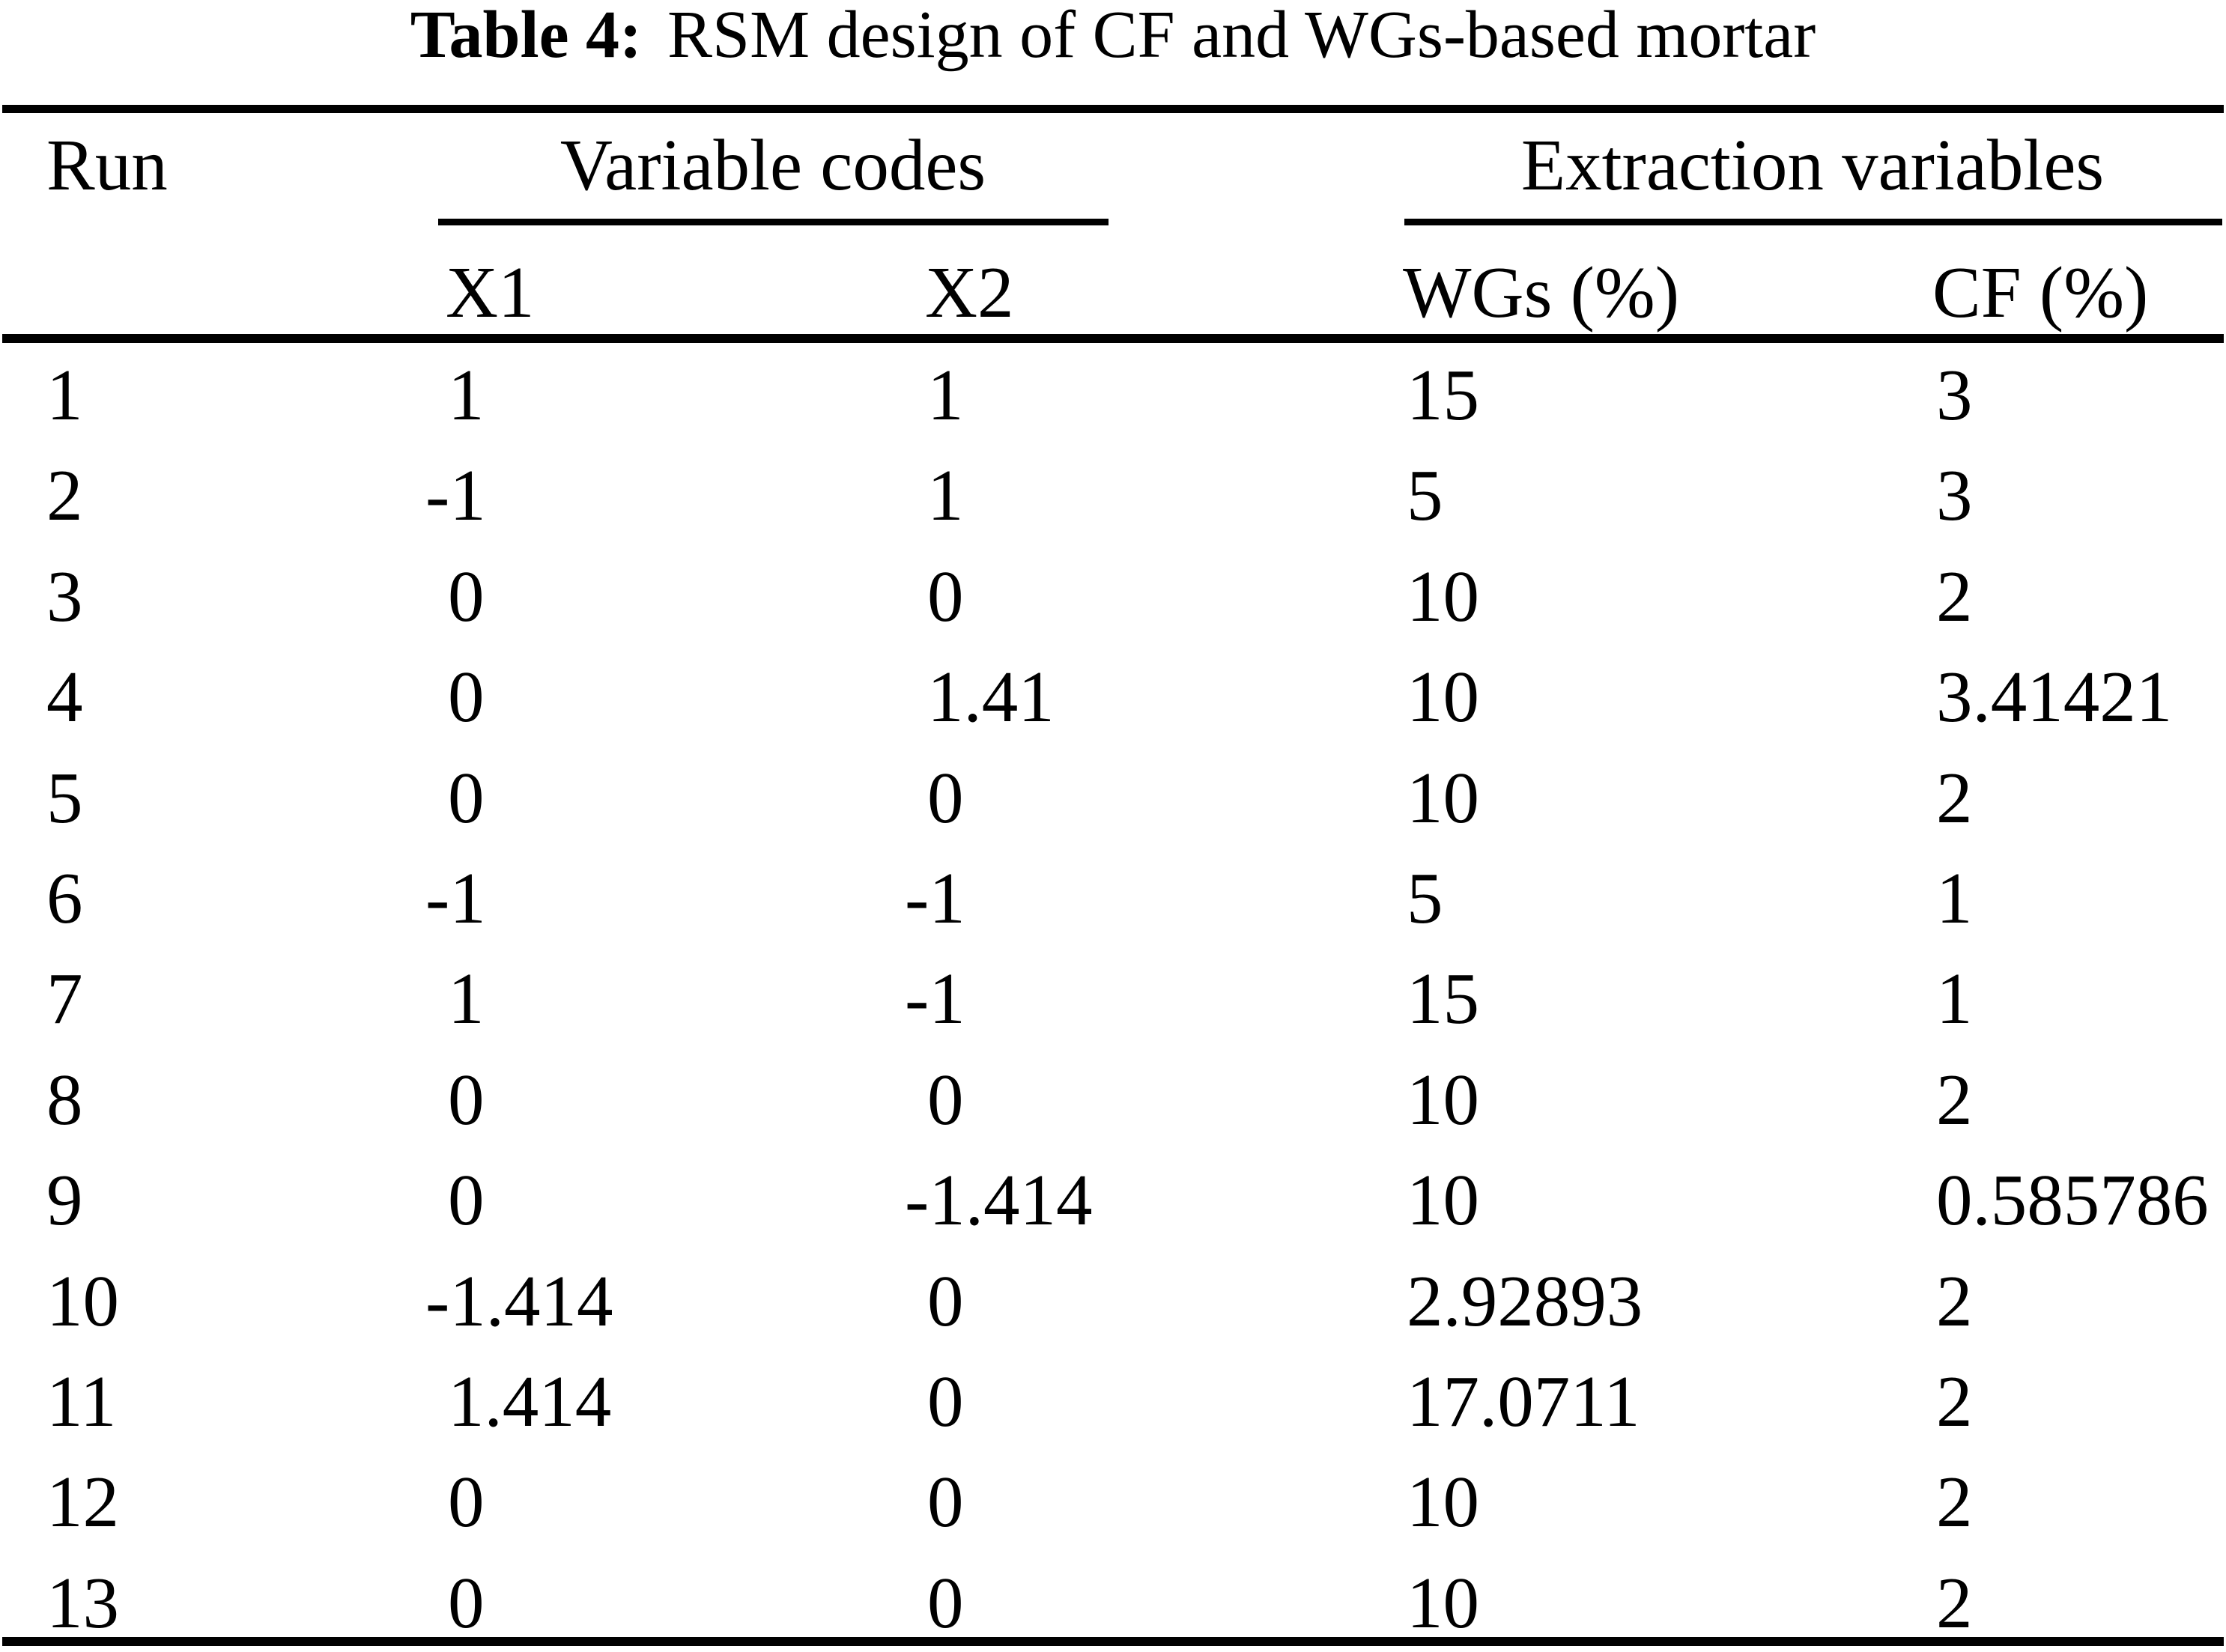  I want to click on cell-run: 9, so click(64, 1200).